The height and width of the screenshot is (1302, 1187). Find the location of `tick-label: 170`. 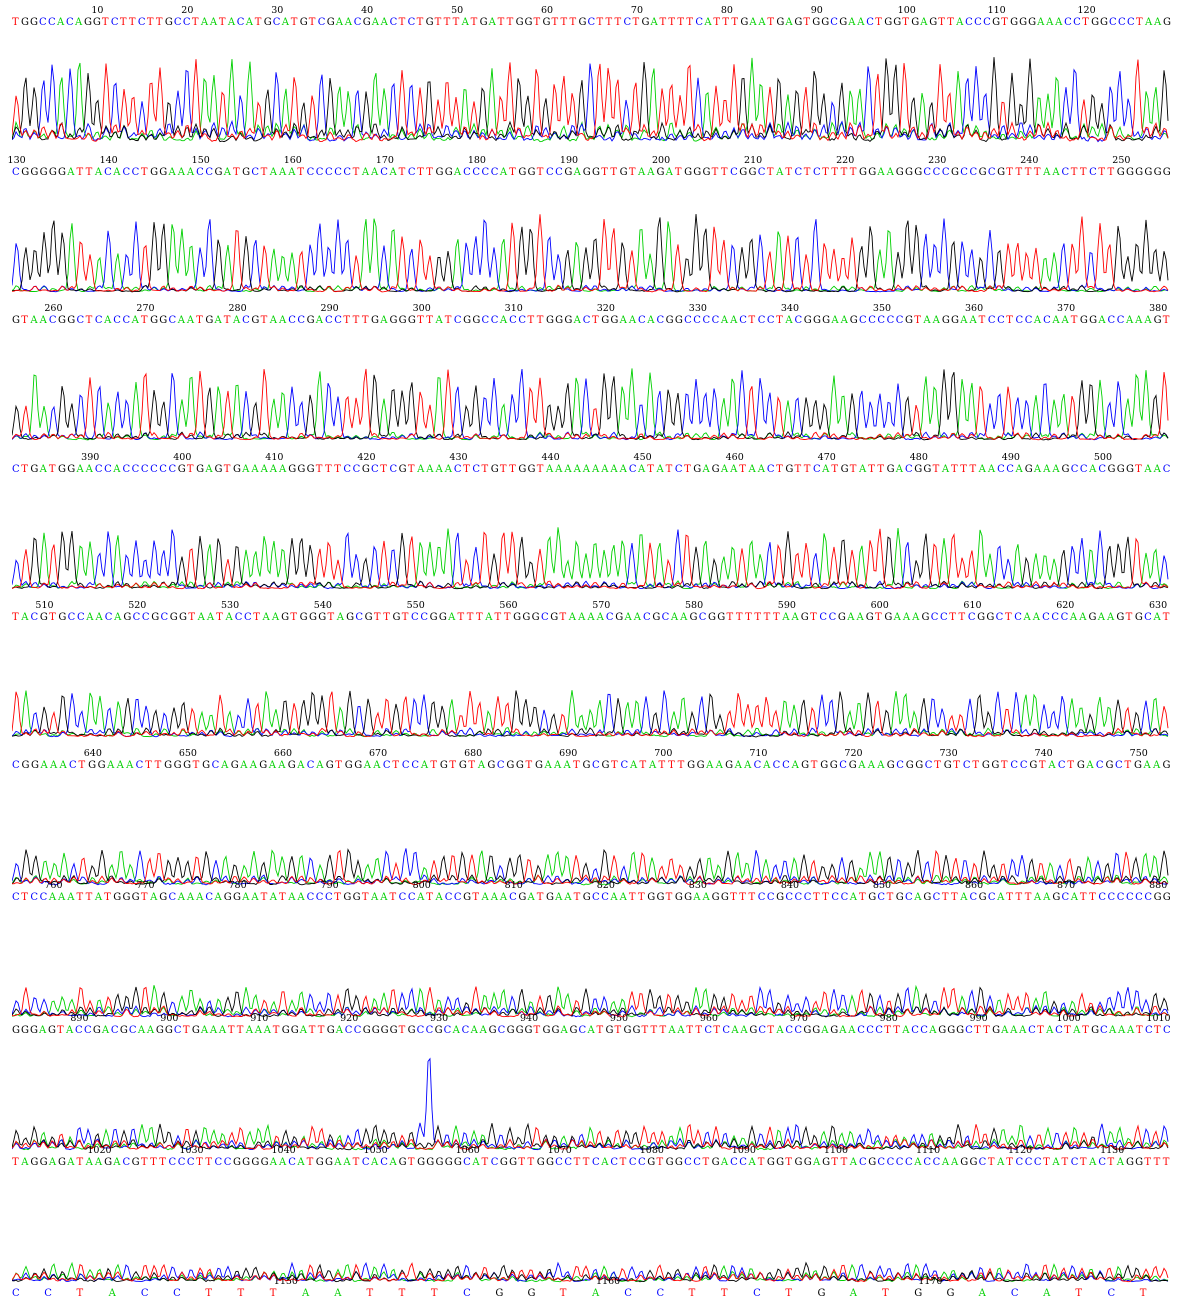

tick-label: 170 is located at coordinates (384, 160).